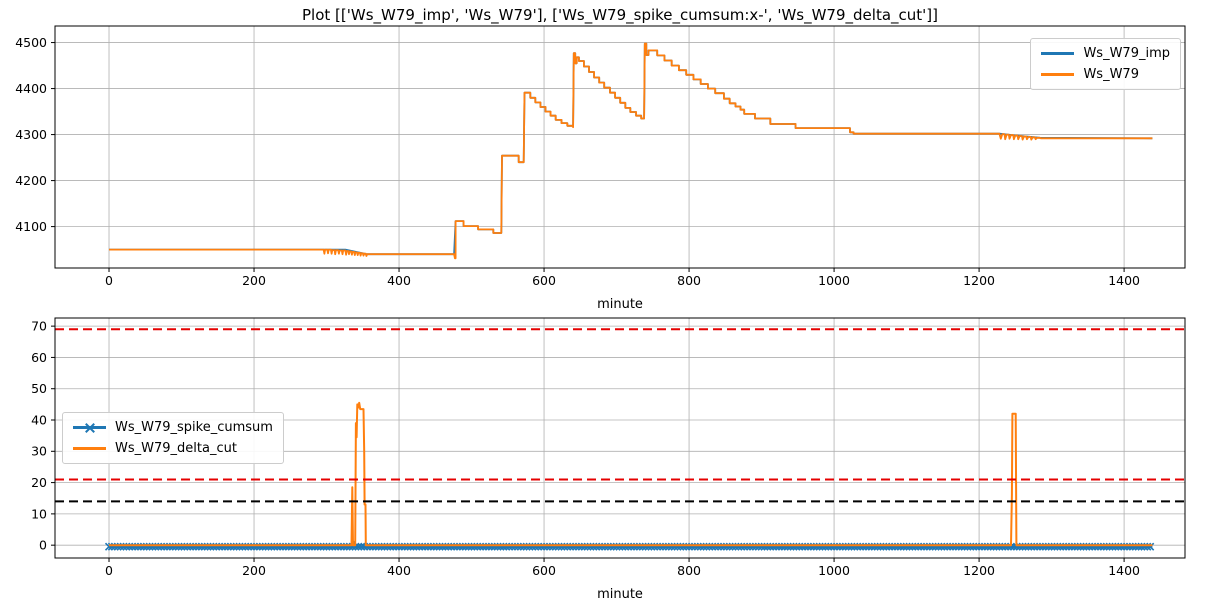  I want to click on legend-label: Ws_W79_delta_cut, so click(176, 448).